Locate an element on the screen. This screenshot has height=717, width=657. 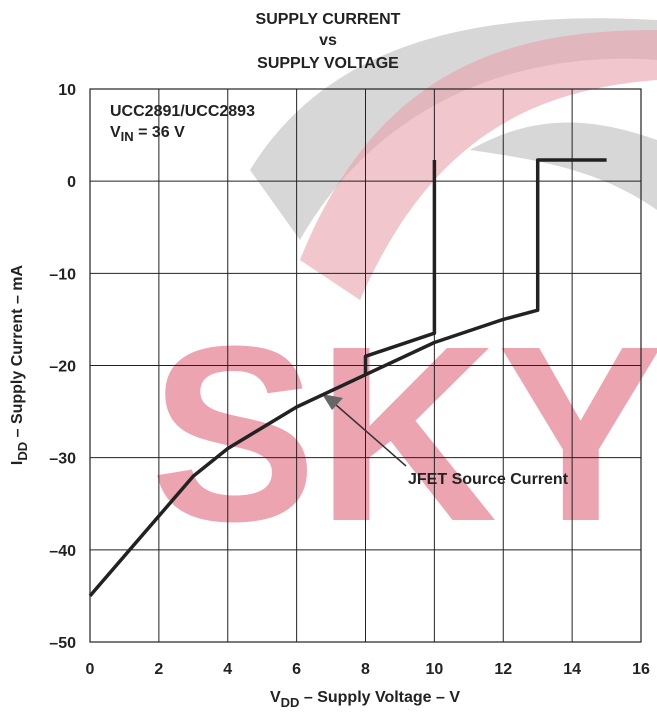
y-tick-label: –30 is located at coordinates (62, 459).